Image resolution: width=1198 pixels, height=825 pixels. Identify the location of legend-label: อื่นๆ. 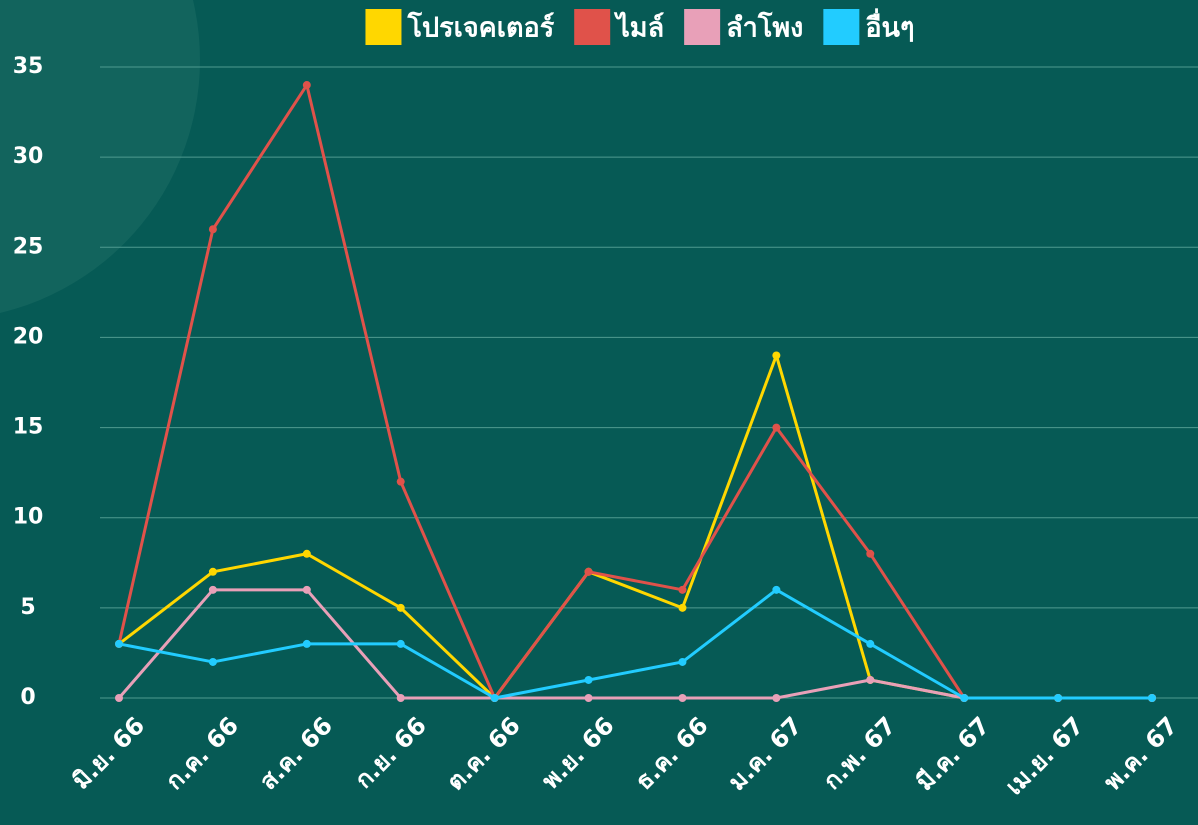
(889, 26).